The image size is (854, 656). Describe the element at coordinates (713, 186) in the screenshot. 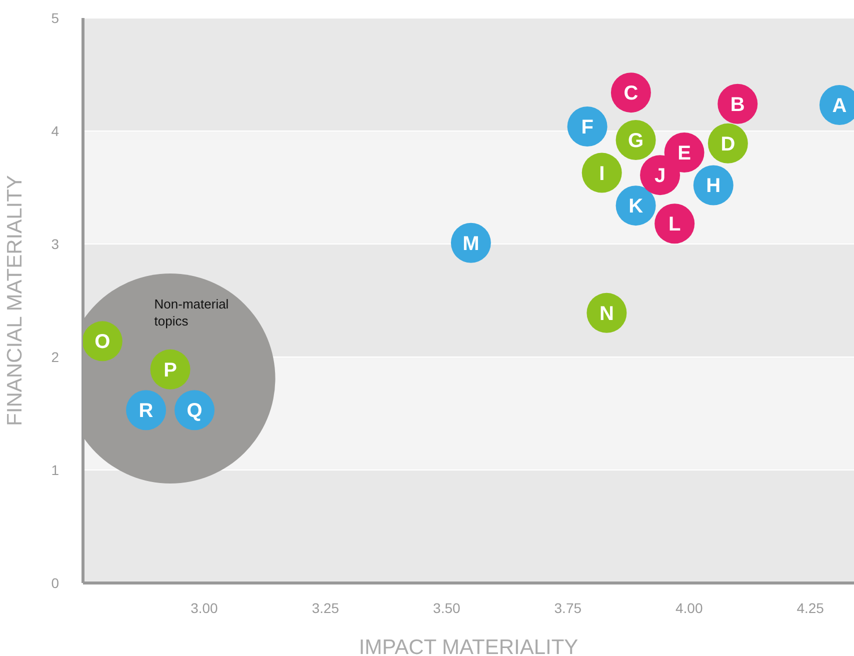

I see `data-label: H` at that location.